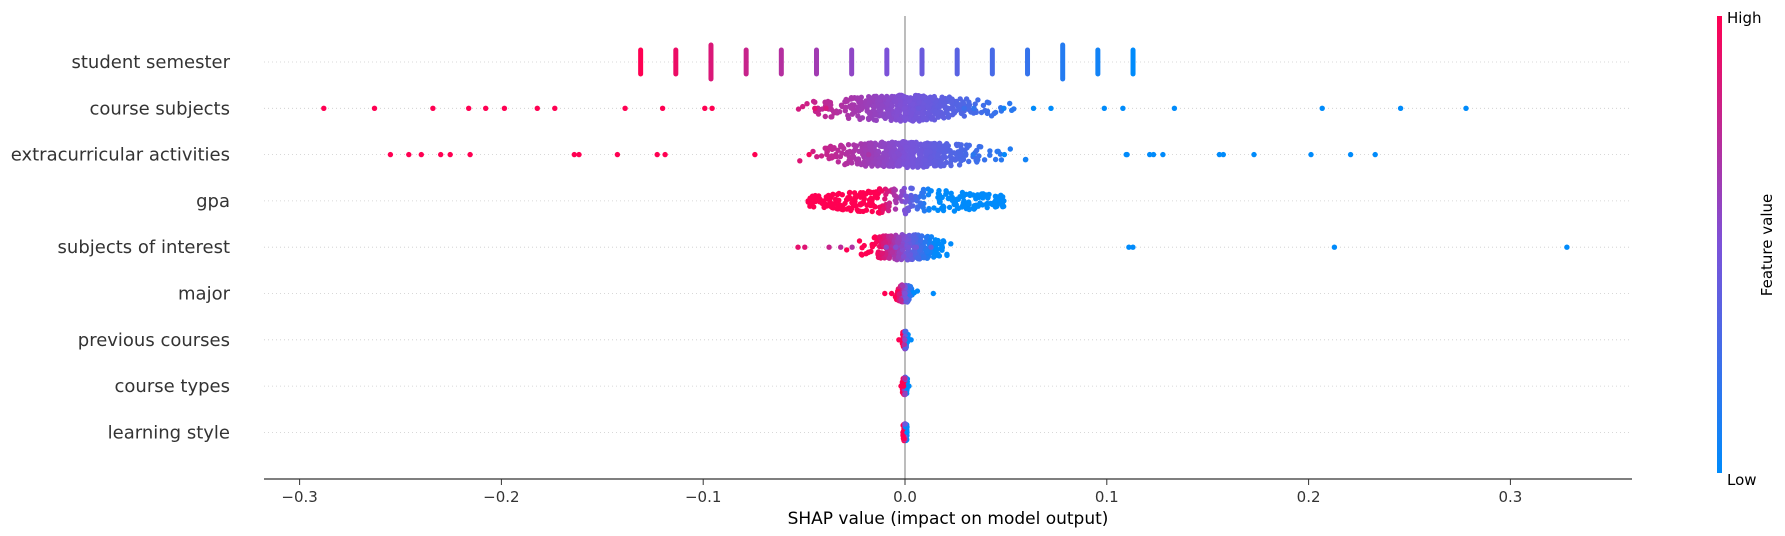 The image size is (1785, 536). I want to click on colorbar-title: Feature value, so click(1767, 245).